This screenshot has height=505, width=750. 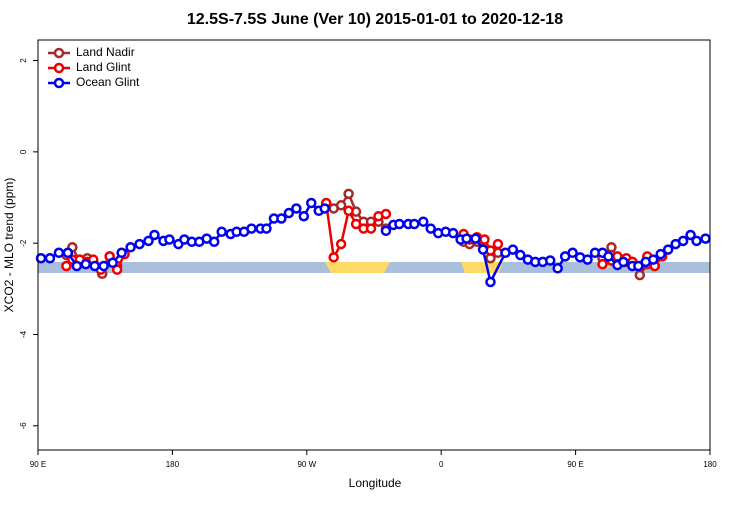 I want to click on y-tick-label: -4, so click(x=23, y=334).